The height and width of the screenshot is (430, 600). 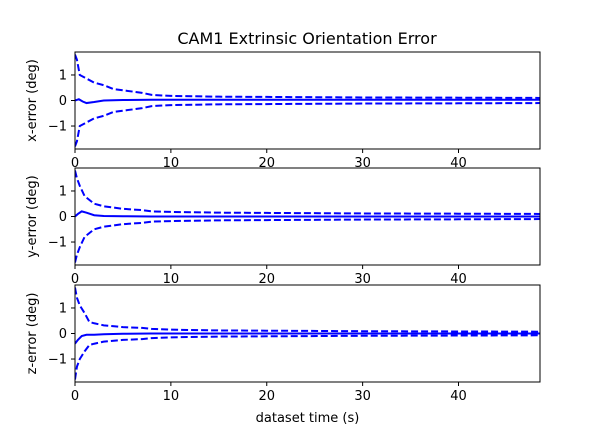 What do you see at coordinates (308, 418) in the screenshot?
I see `x-axis-label: dataset time (s)` at bounding box center [308, 418].